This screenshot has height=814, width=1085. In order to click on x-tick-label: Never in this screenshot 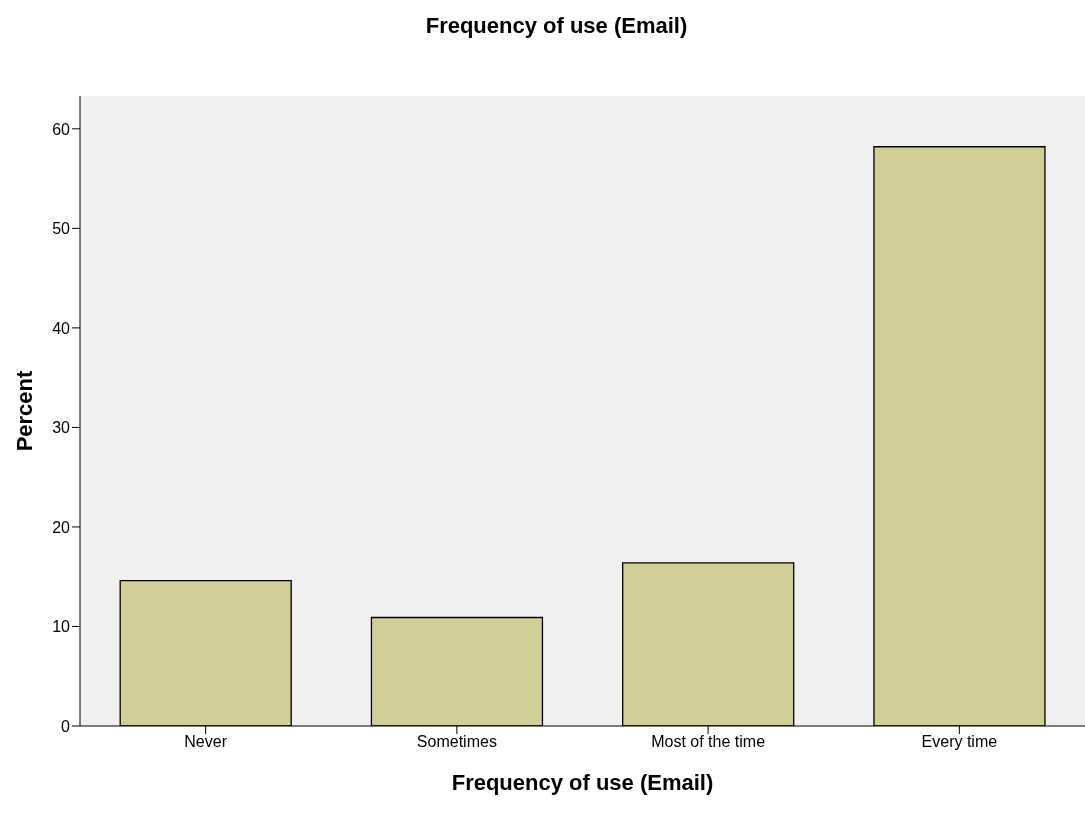, I will do `click(206, 742)`.